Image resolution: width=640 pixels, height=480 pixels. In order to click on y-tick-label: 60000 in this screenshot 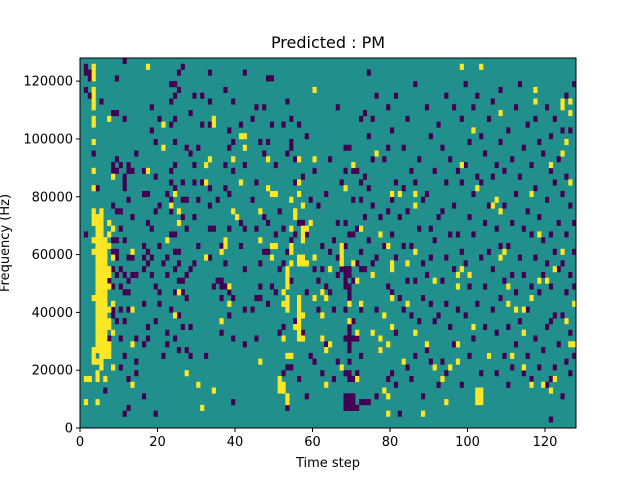, I will do `click(52, 255)`.